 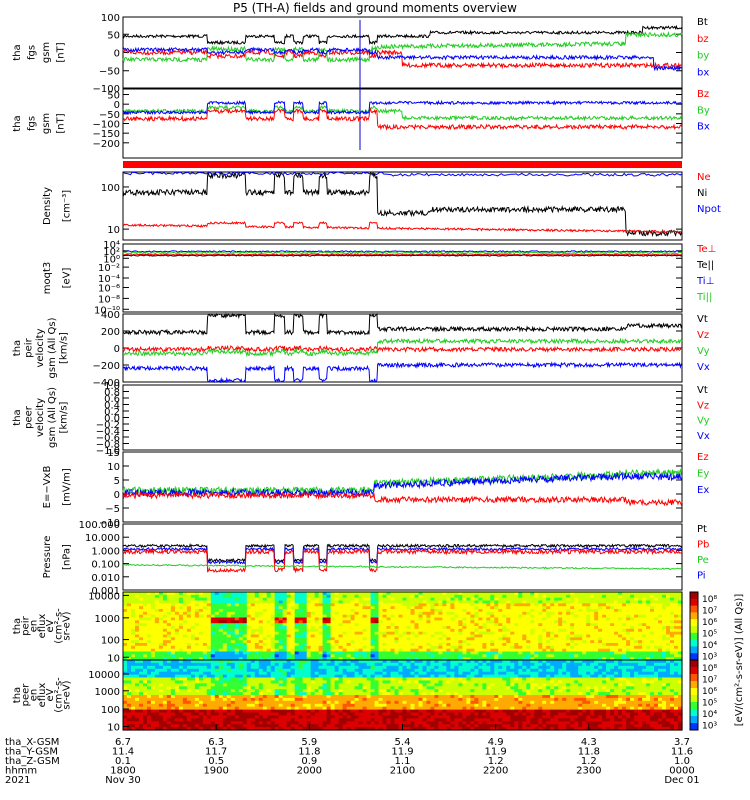 What do you see at coordinates (402, 566) in the screenshot?
I see `series-pe` at bounding box center [402, 566].